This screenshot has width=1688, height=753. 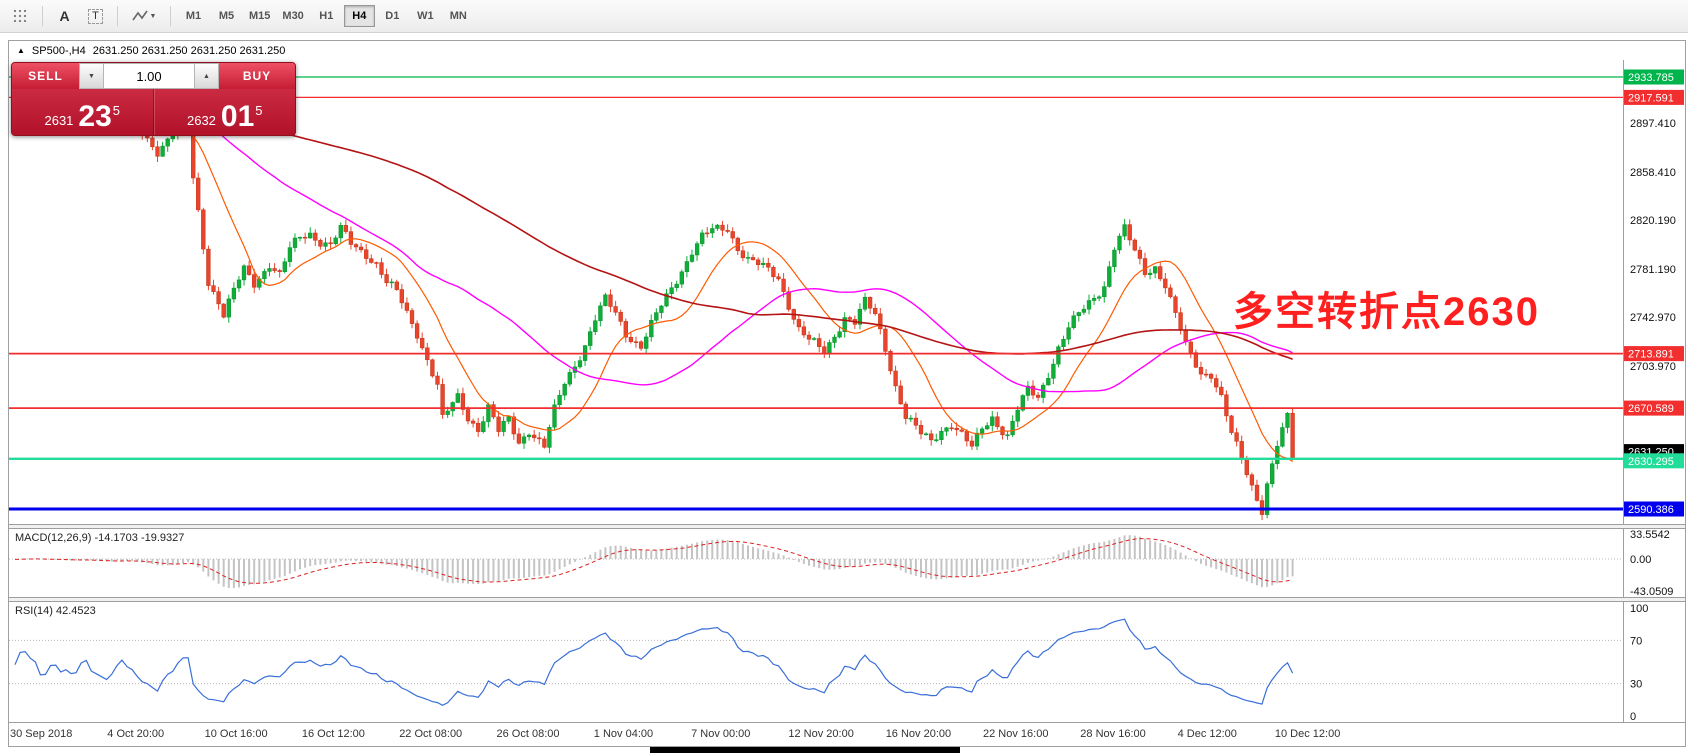 I want to click on time-label: 10 Oct 16:00, so click(x=236, y=734).